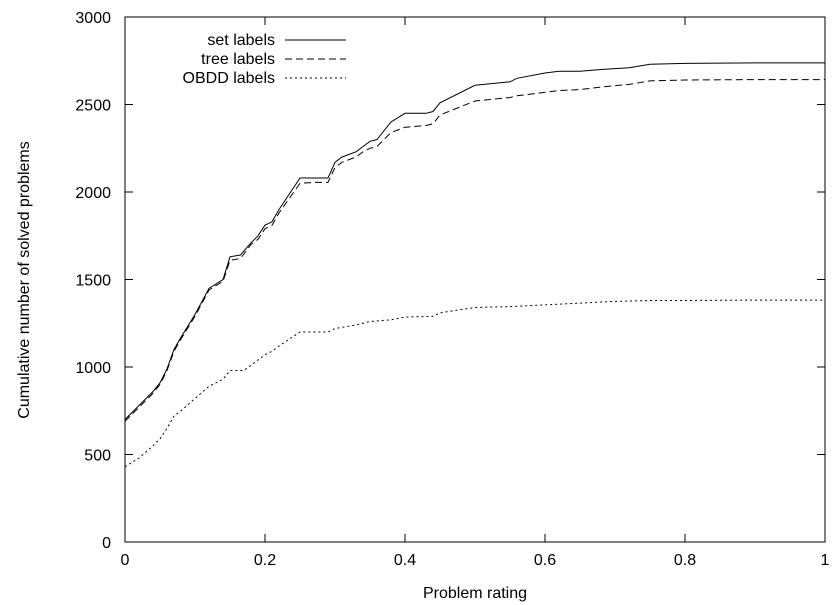  Describe the element at coordinates (241, 40) in the screenshot. I see `legend-label: set labels` at that location.